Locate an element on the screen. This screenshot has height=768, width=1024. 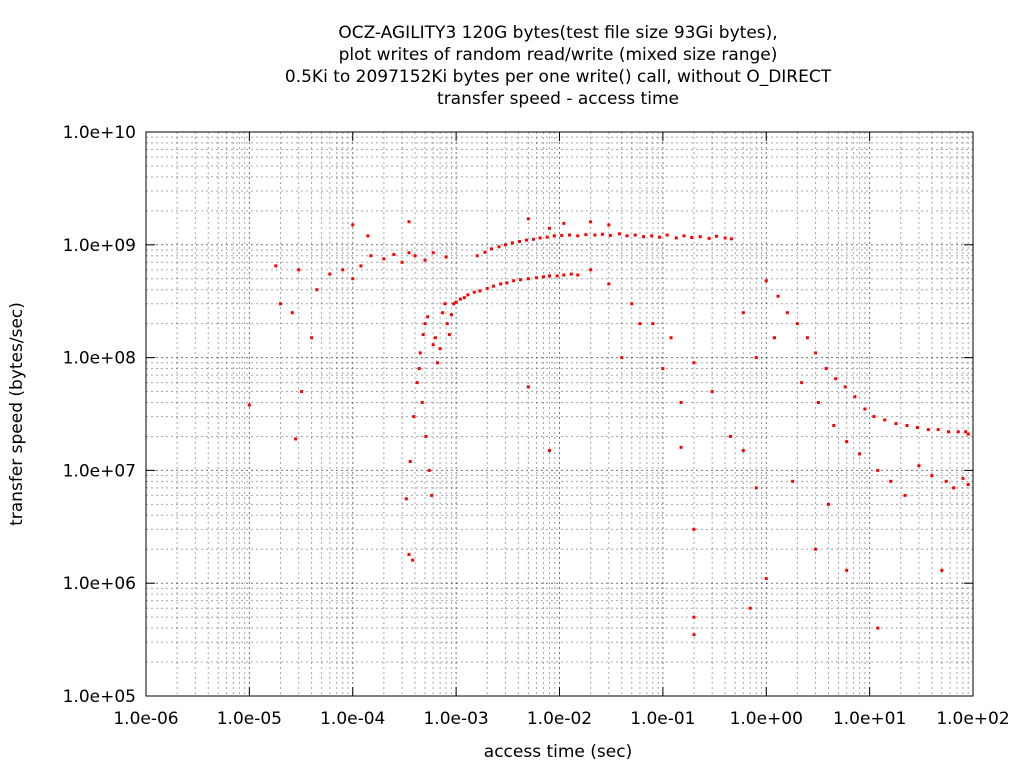
x-tick-label: 1.0e-05 is located at coordinates (249, 719).